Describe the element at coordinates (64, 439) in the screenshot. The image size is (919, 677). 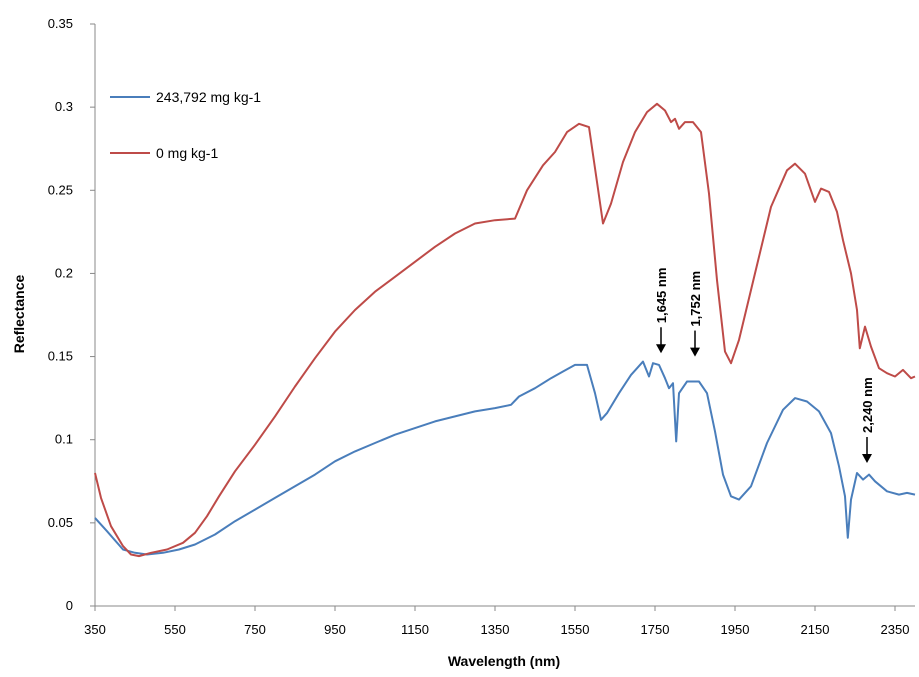
I see `y-tick-label: 0.1` at that location.